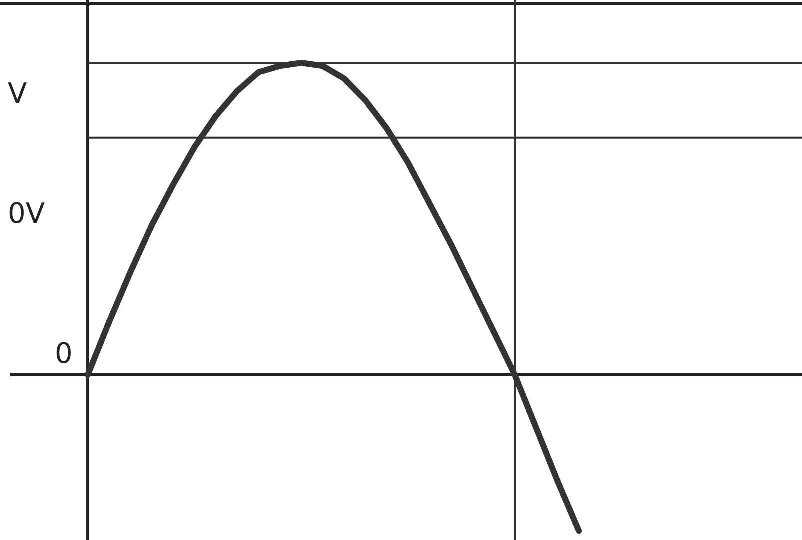 The width and height of the screenshot is (802, 540). What do you see at coordinates (18, 93) in the screenshot?
I see `text: V` at bounding box center [18, 93].